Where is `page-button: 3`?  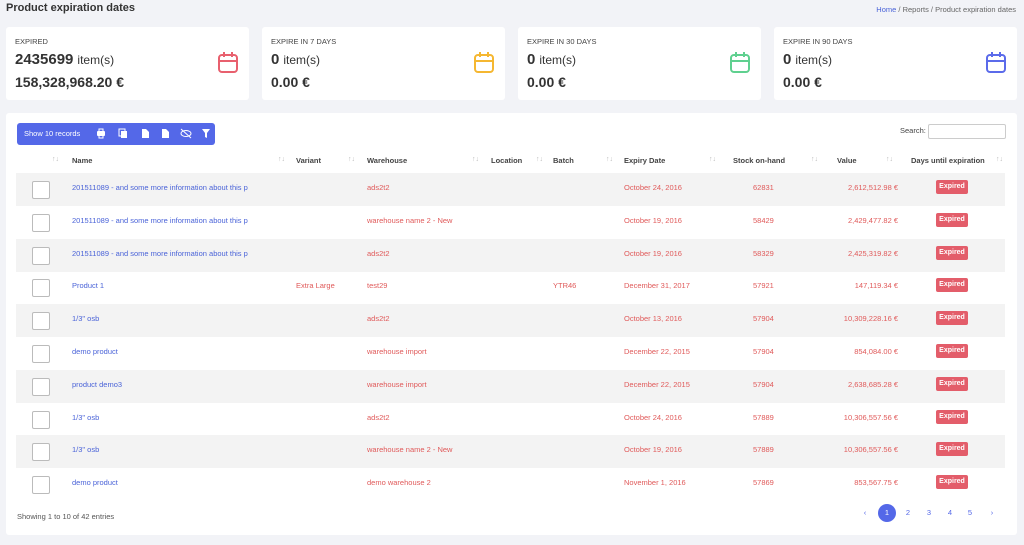 page-button: 3 is located at coordinates (929, 512).